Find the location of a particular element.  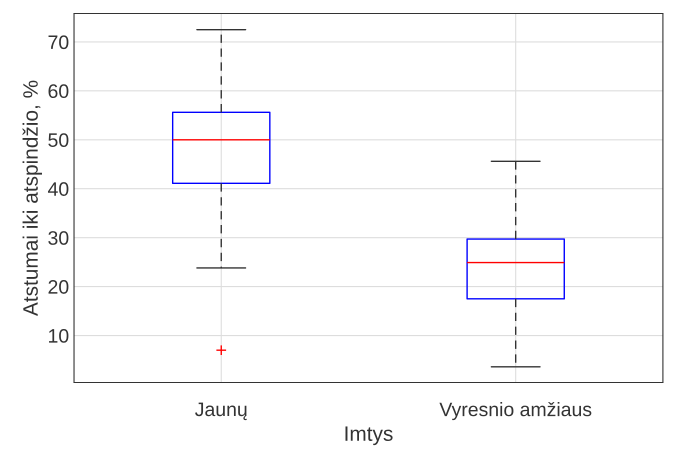

y-tick-label: 40 is located at coordinates (58, 189).